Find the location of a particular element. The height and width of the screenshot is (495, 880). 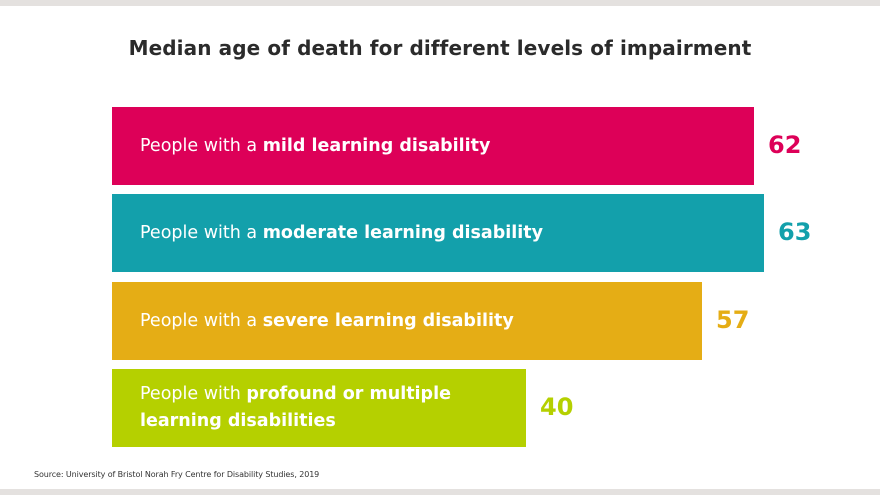

bar-label-emphasis: mild learning disability is located at coordinates (376, 145).